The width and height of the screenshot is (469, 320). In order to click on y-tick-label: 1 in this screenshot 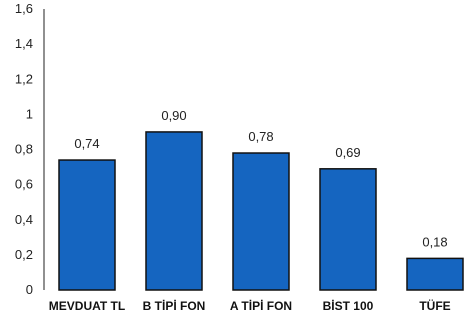, I will do `click(29, 113)`.